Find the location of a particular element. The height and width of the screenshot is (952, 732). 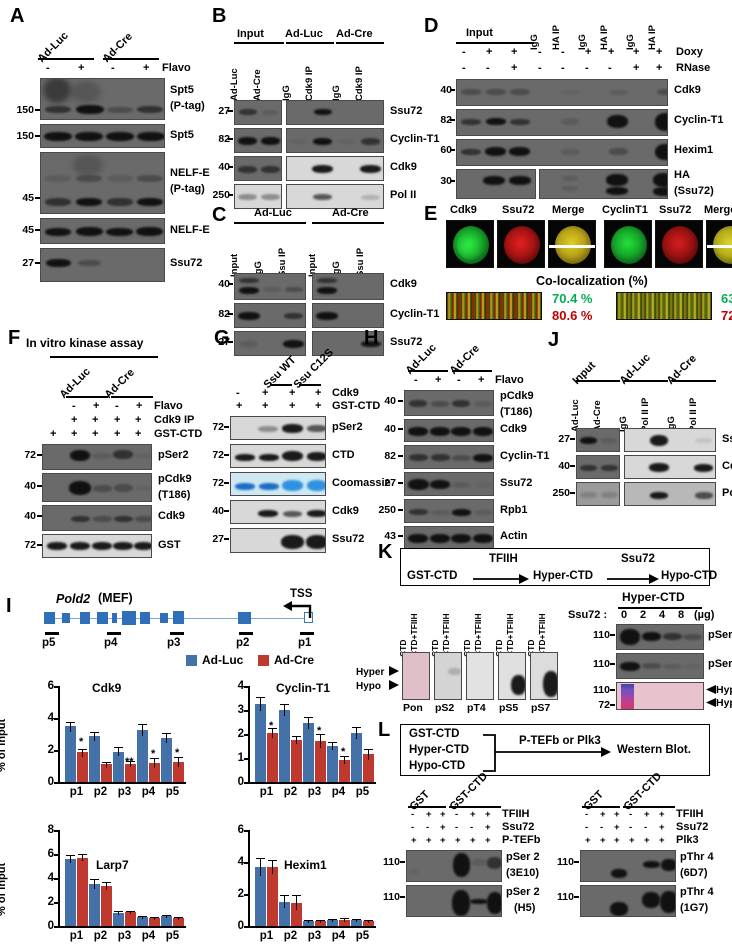

panel-c-label-1: Cyclin-T1 is located at coordinates (415, 314).